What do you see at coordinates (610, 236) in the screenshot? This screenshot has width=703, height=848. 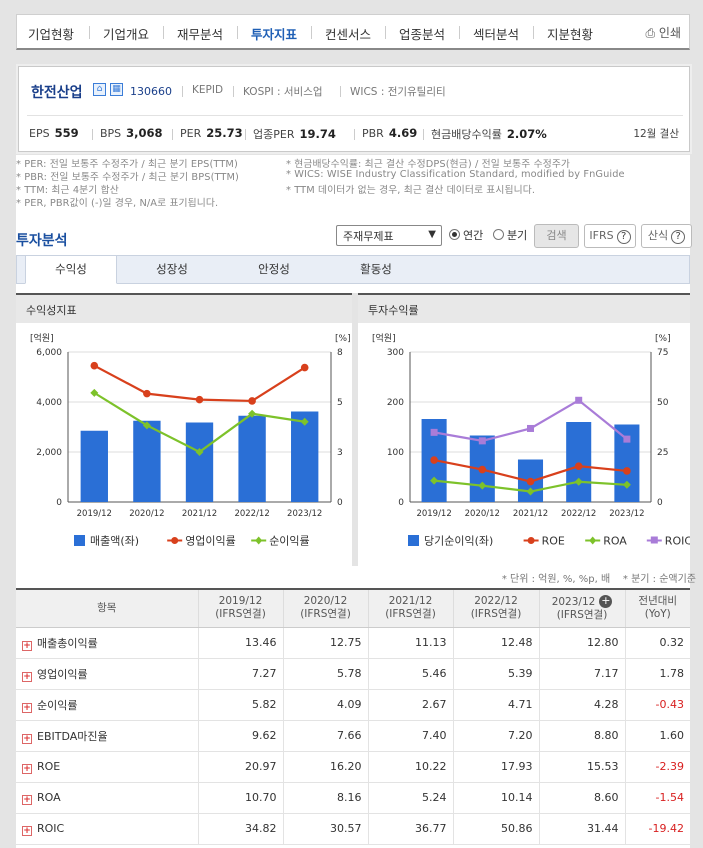 I see `ifrs-button: IFRS?` at bounding box center [610, 236].